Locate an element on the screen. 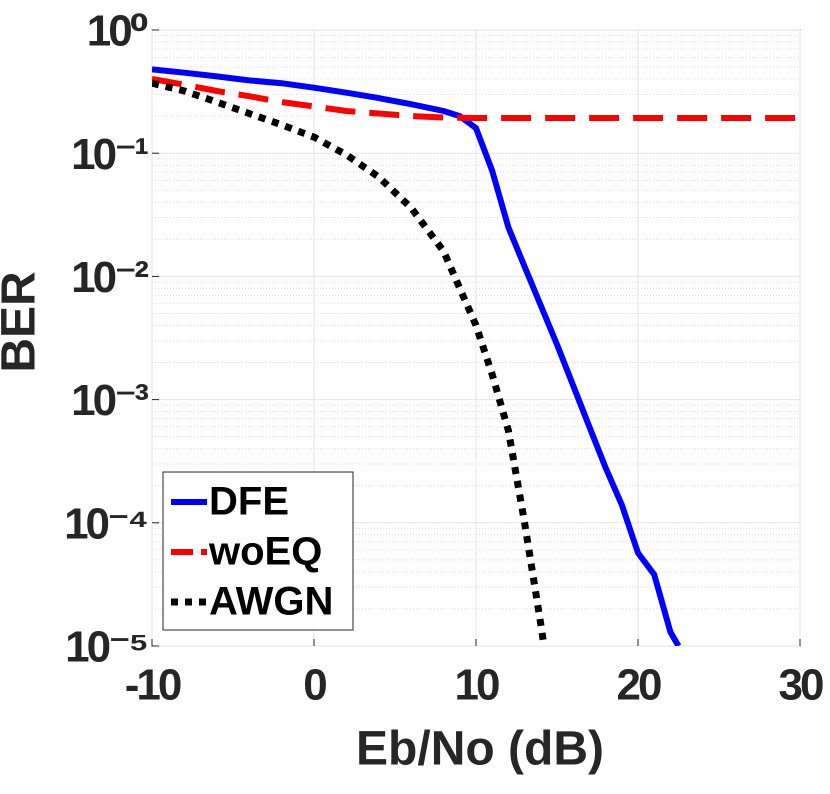  y-tick-label: 10⁰ is located at coordinates (117, 31).